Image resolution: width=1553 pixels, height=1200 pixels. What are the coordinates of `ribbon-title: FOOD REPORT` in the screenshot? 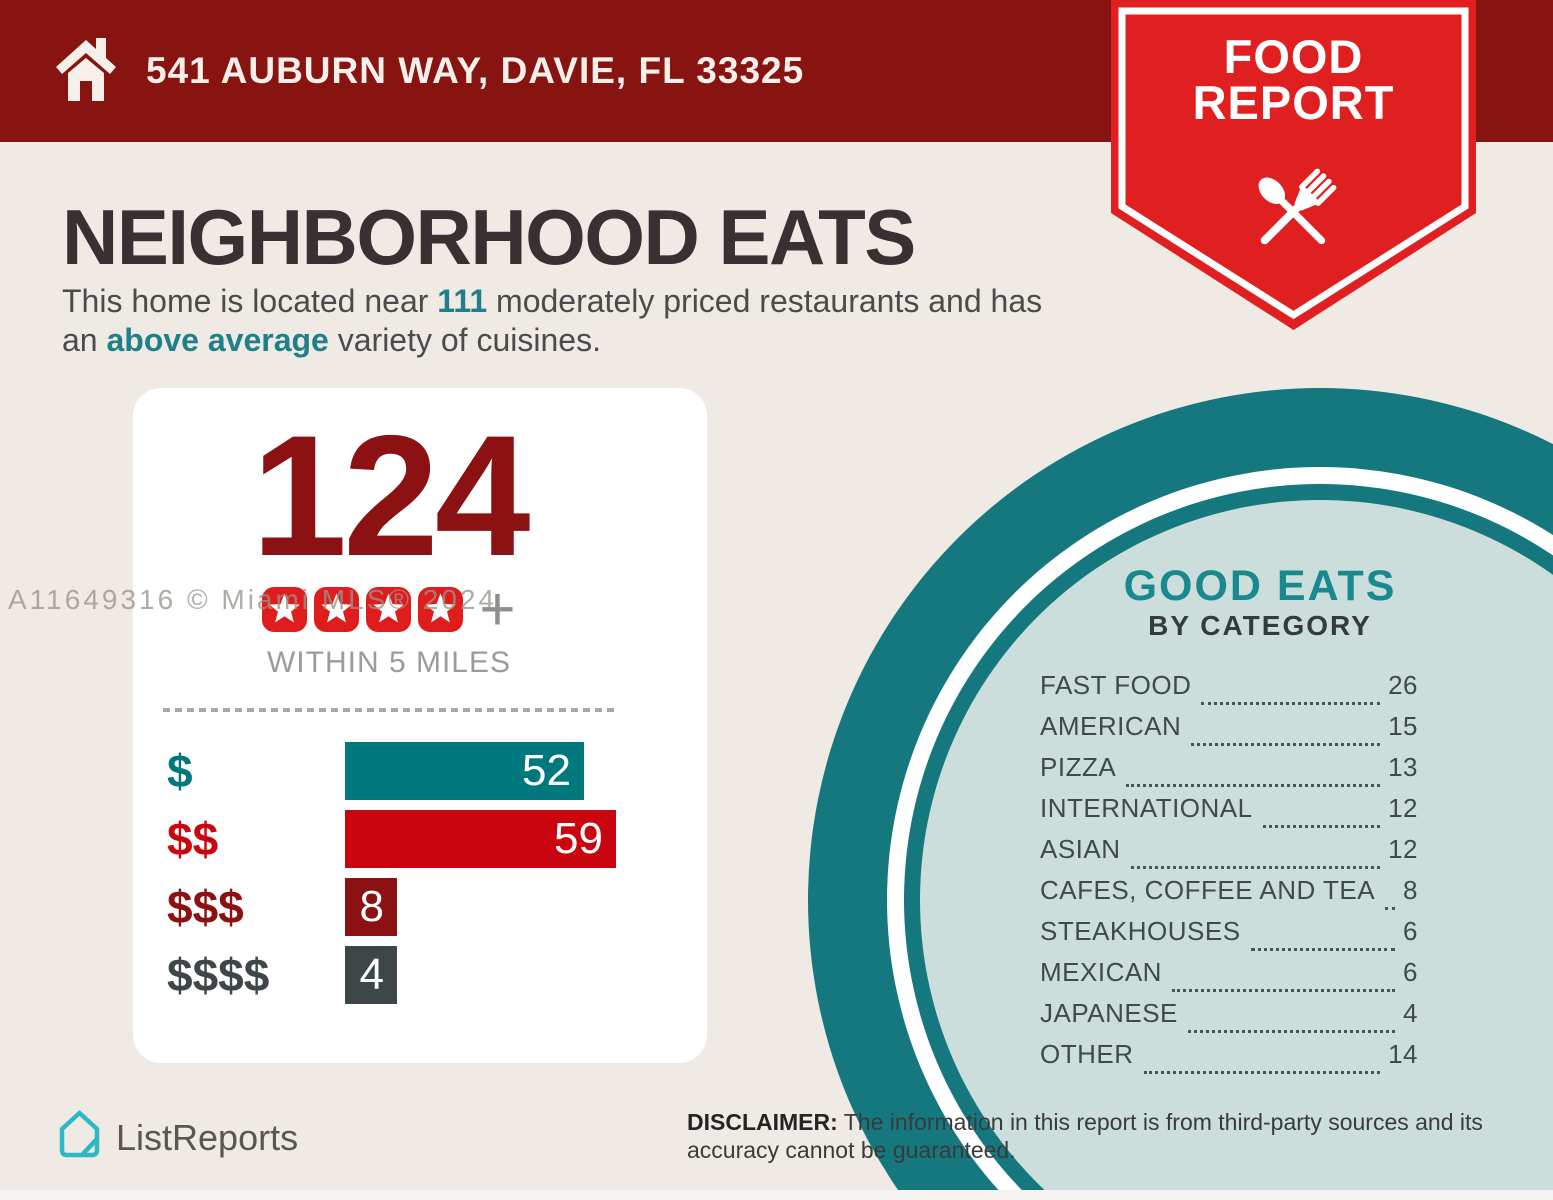 It's located at (1293, 79).